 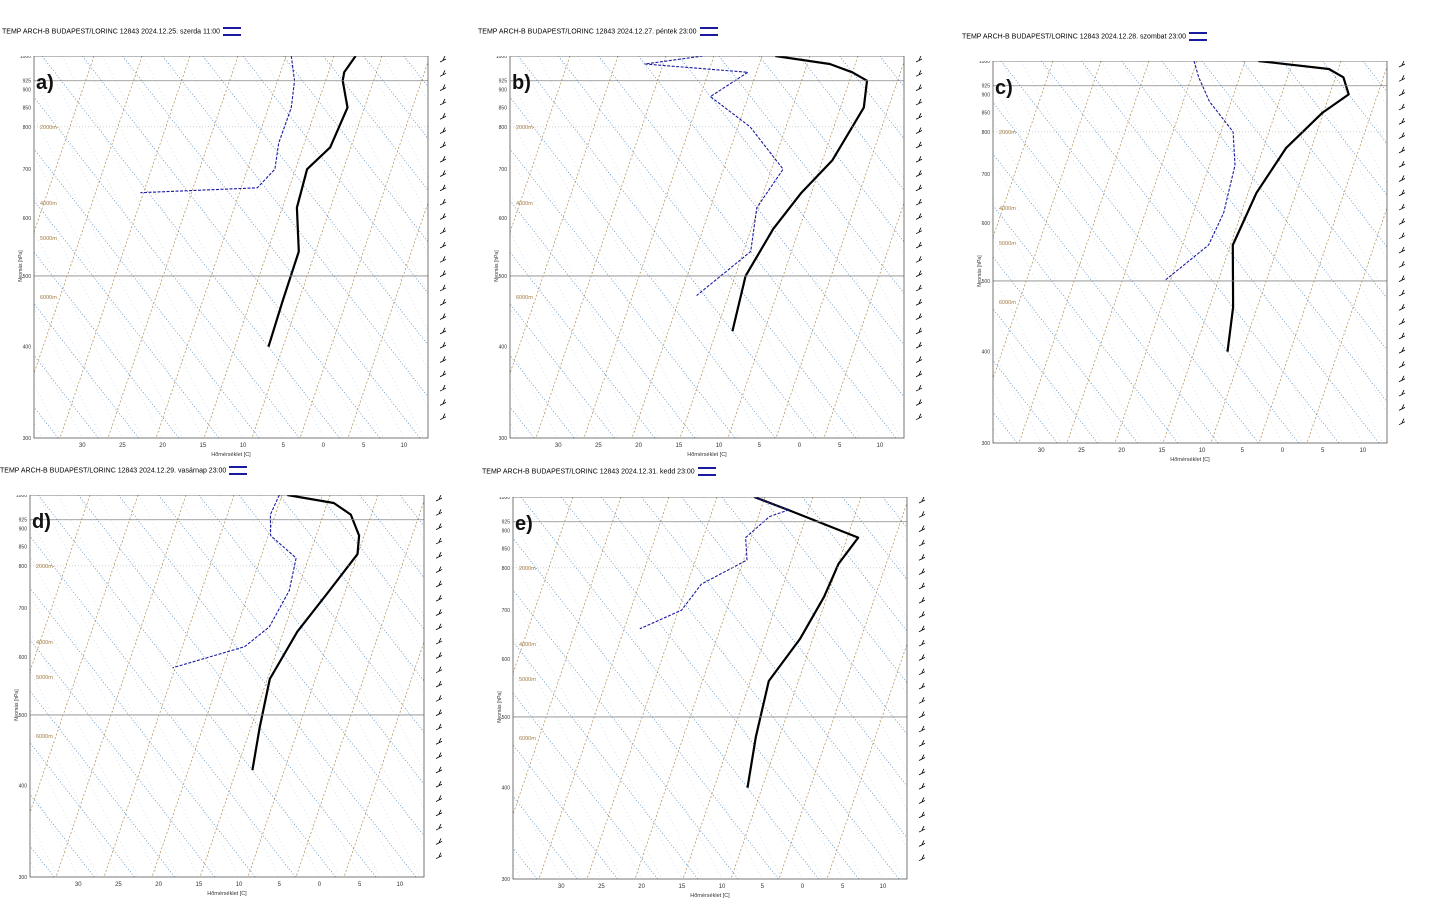 I want to click on plot-frame, so click(x=231, y=247).